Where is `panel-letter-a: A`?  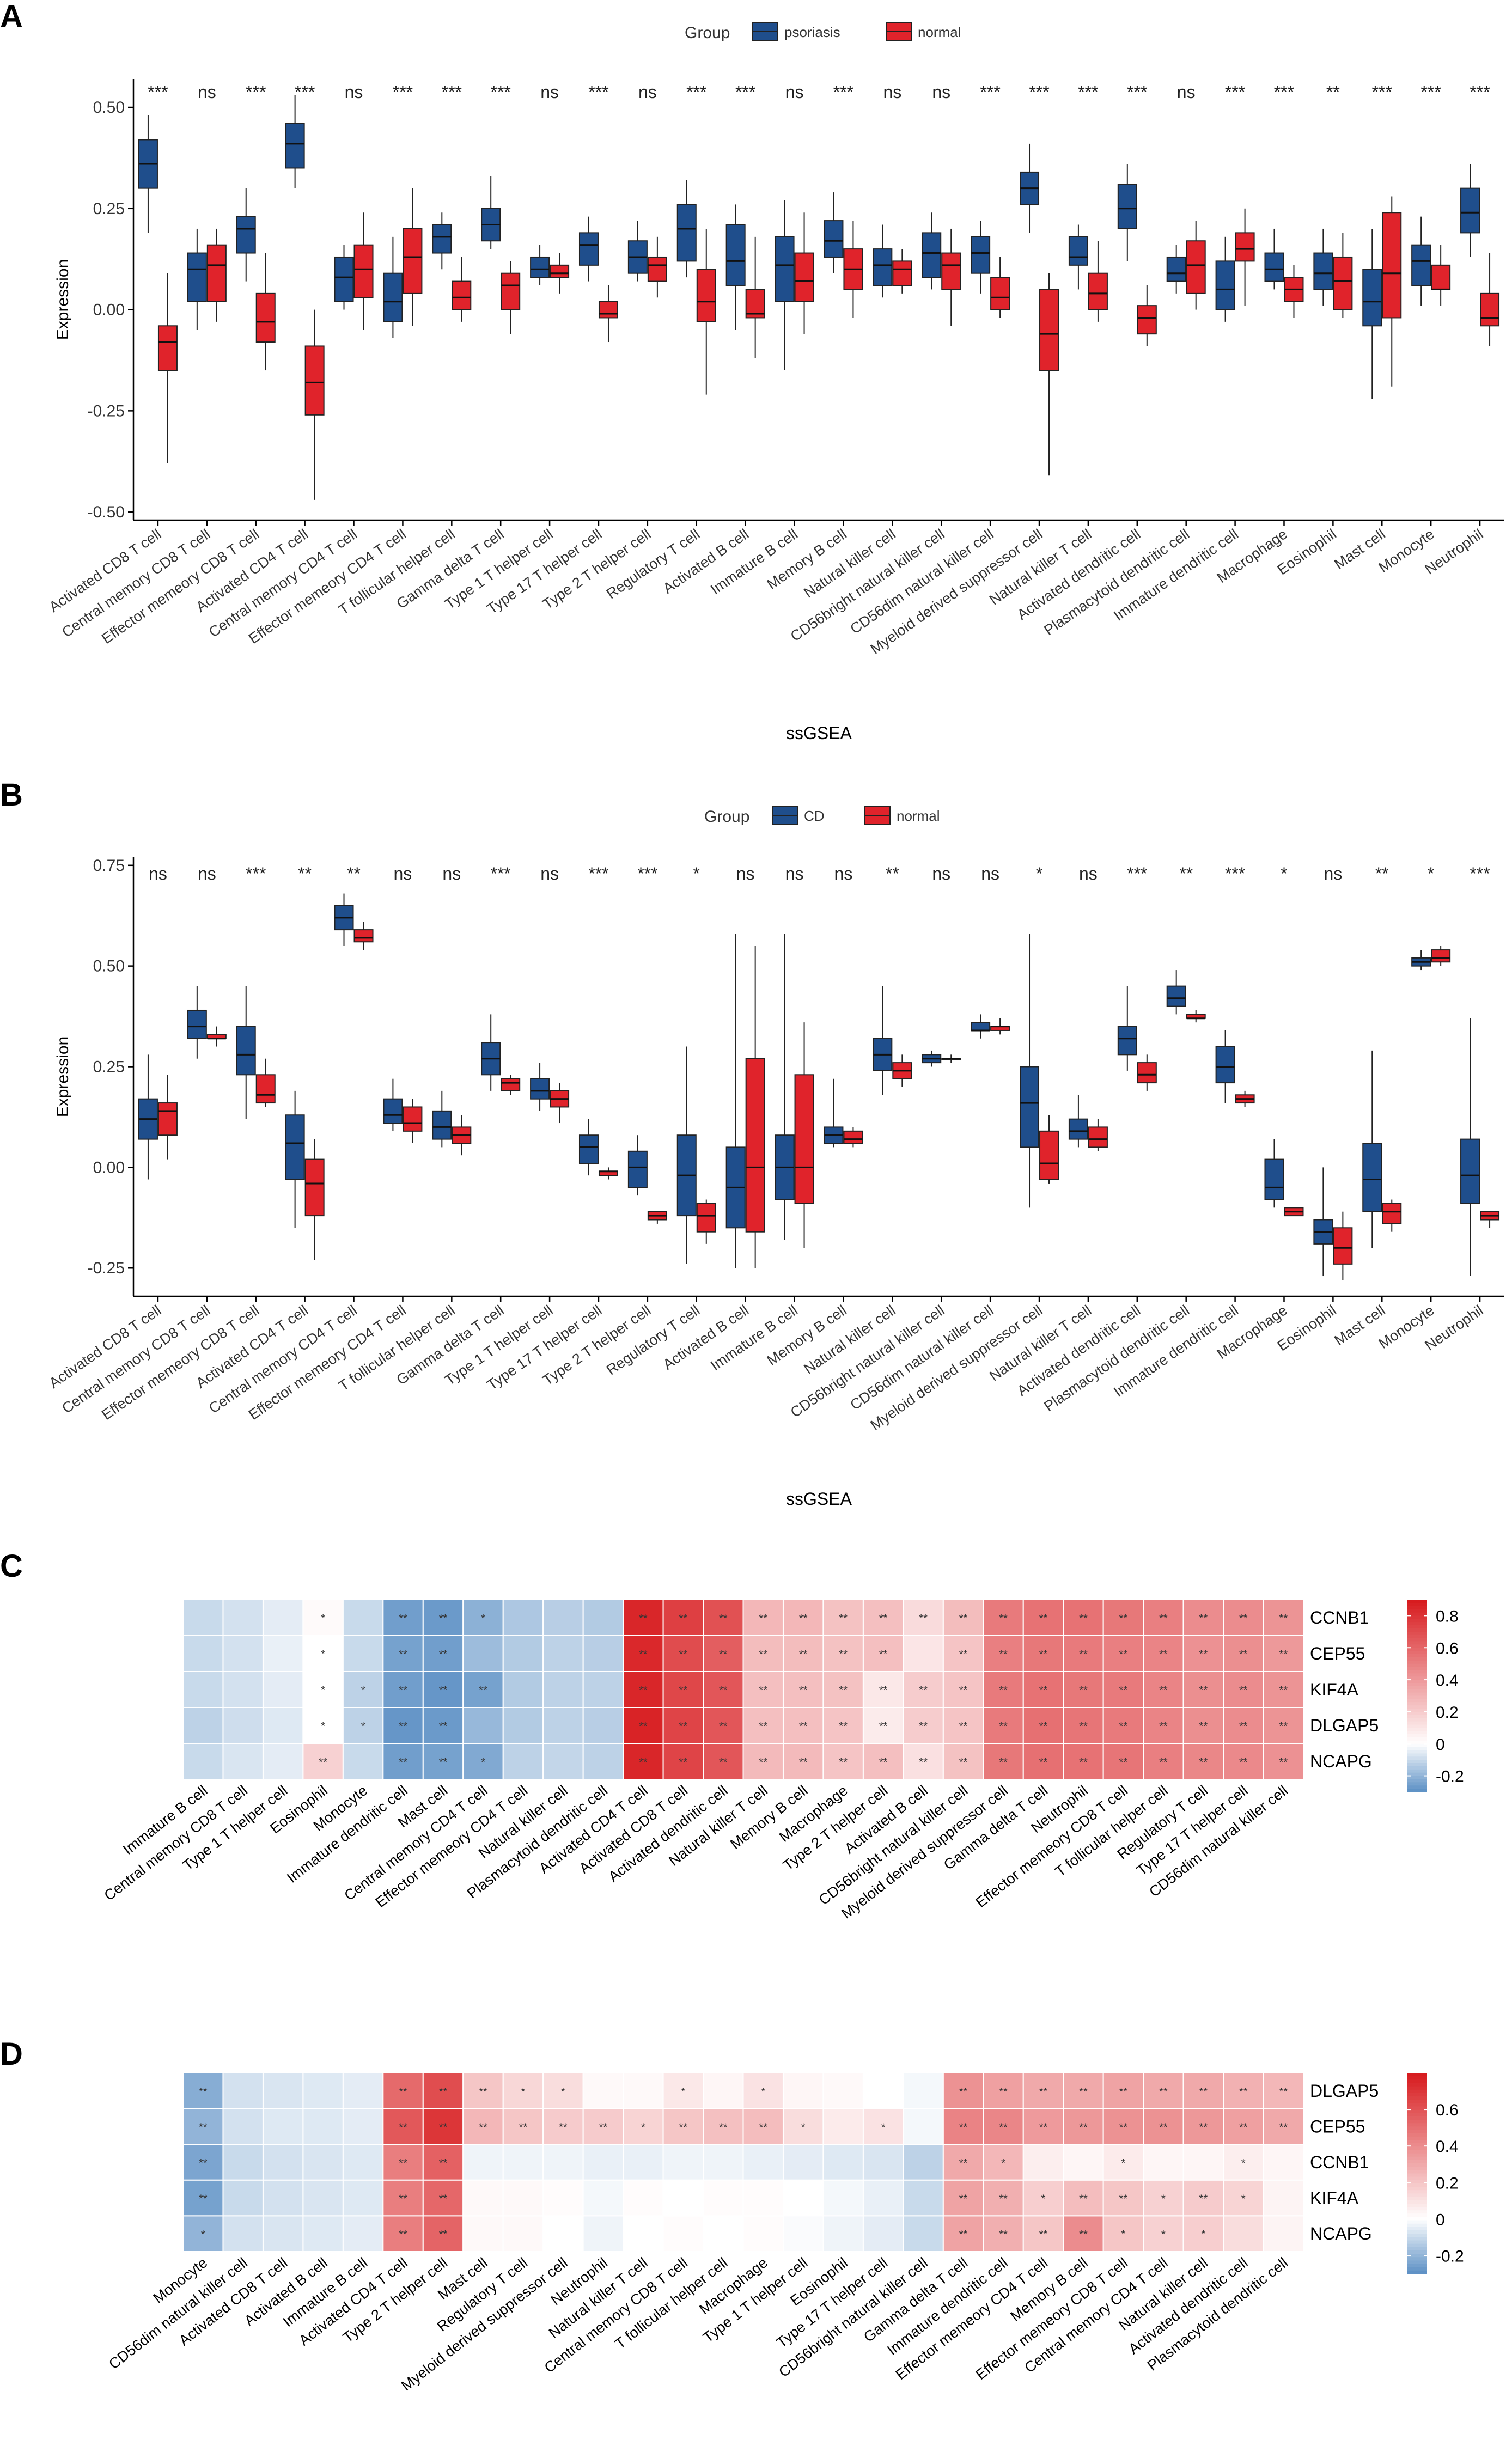 panel-letter-a: A is located at coordinates (11, 17).